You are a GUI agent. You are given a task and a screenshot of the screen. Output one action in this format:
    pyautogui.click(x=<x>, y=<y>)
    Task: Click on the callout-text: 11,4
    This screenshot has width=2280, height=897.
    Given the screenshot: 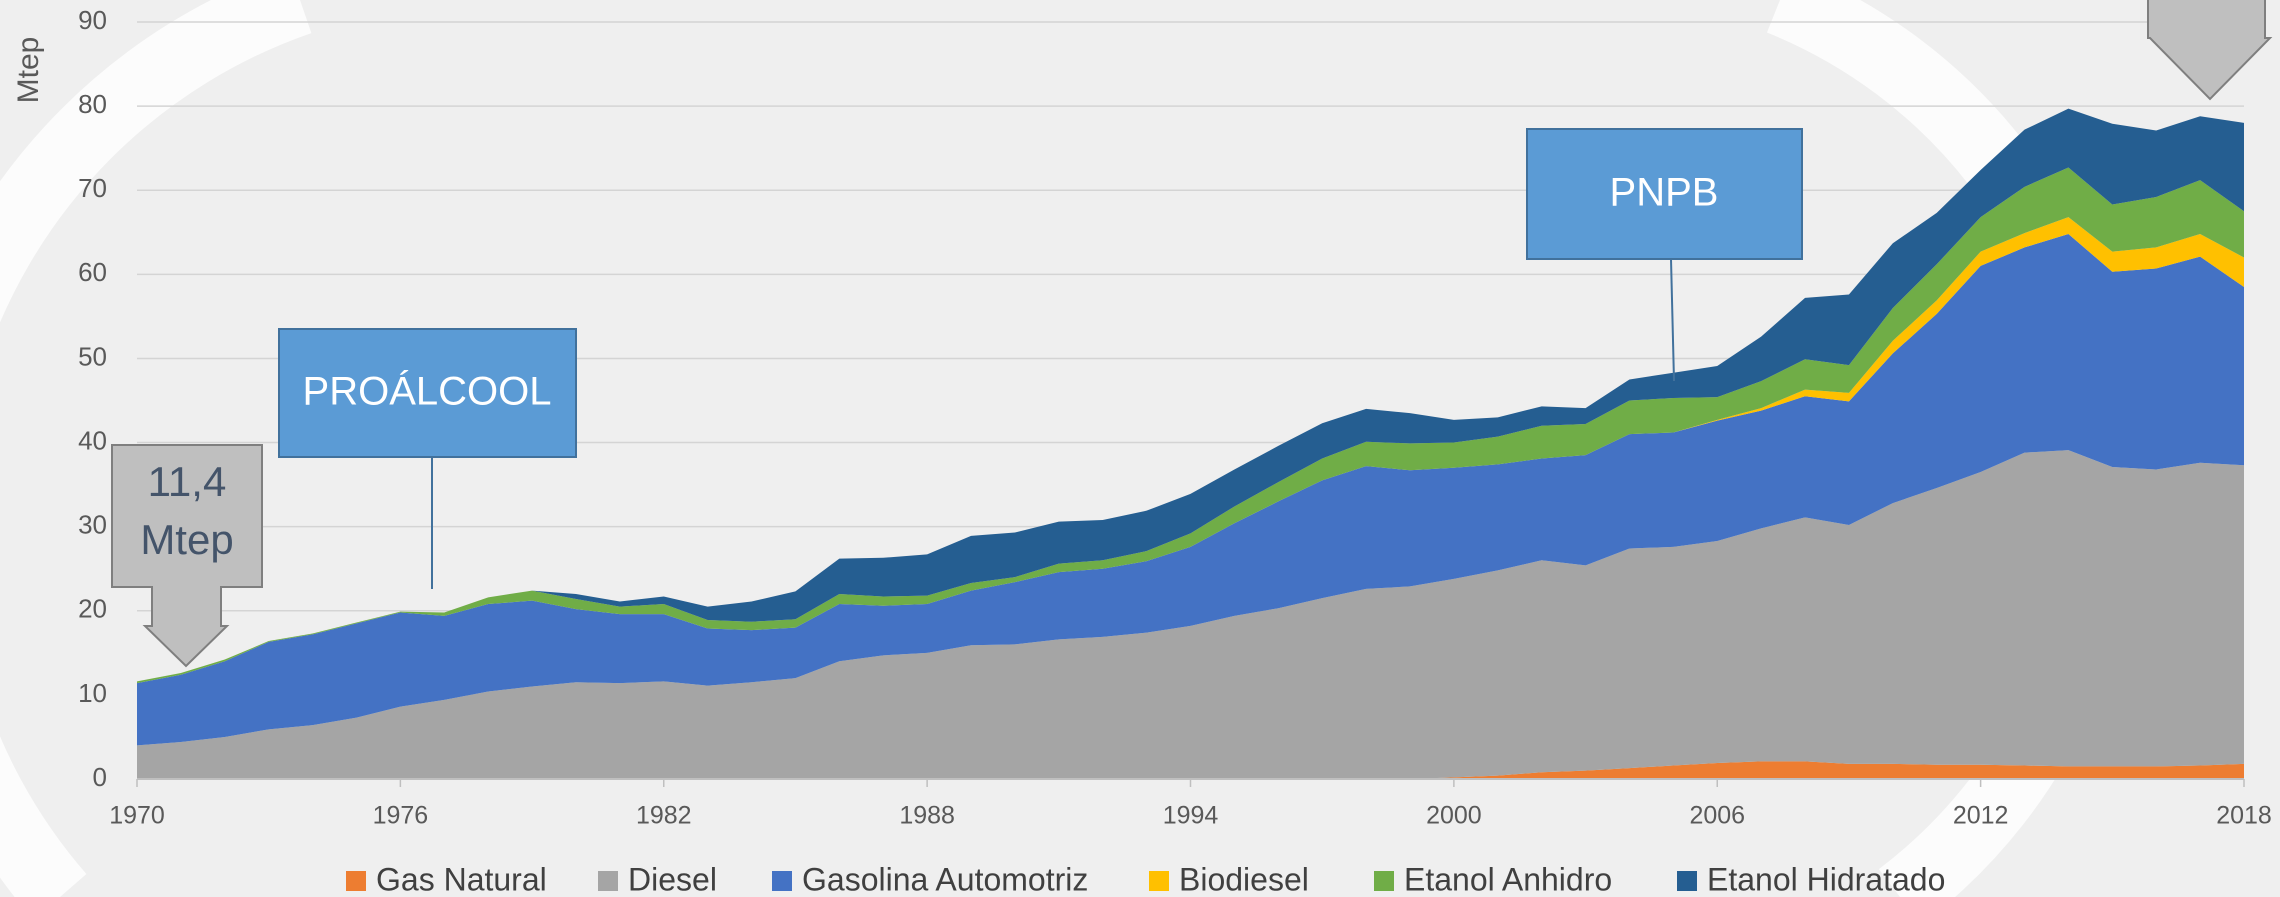 What is the action you would take?
    pyautogui.click(x=187, y=481)
    